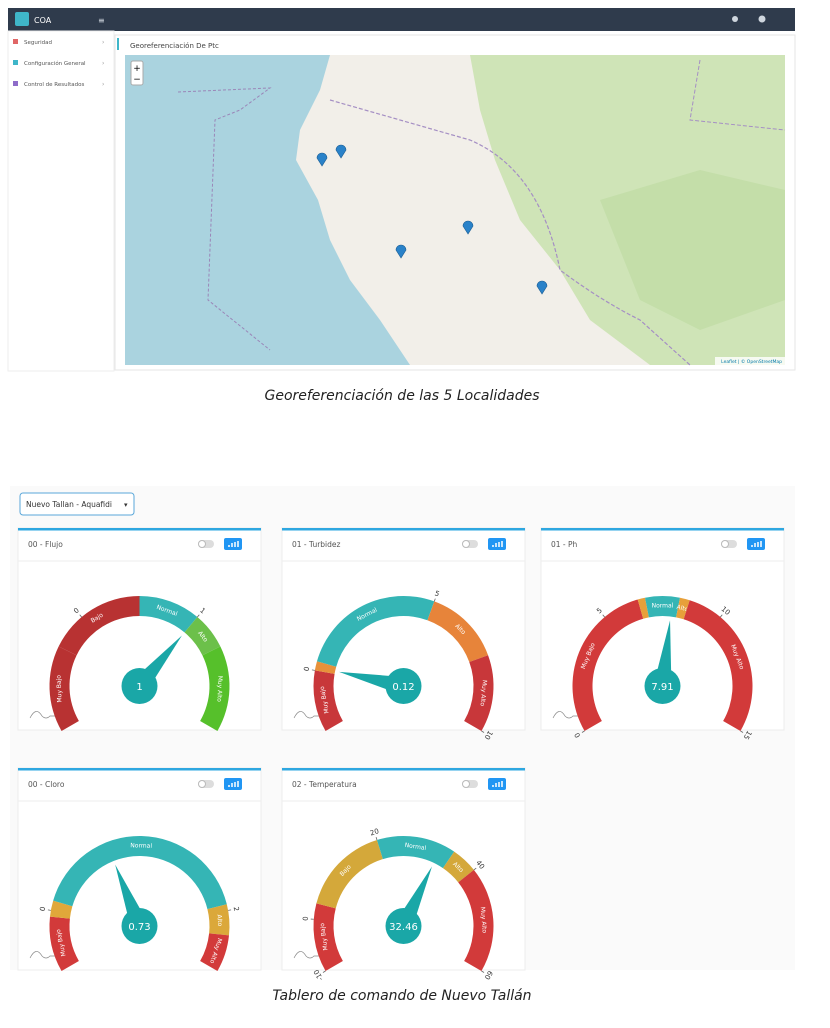  What do you see at coordinates (54, 85) in the screenshot?
I see `menu-item: Control de Resultados` at bounding box center [54, 85].